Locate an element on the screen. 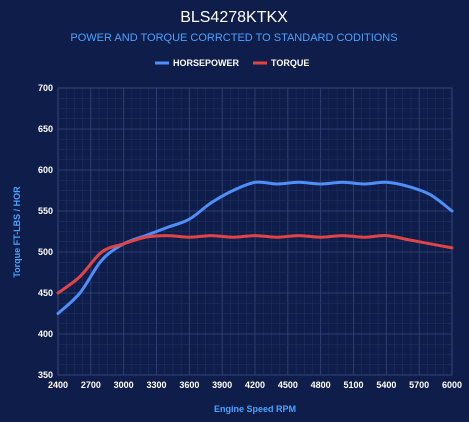 This screenshot has width=469, height=422. x-tick-label: 3000 is located at coordinates (124, 385).